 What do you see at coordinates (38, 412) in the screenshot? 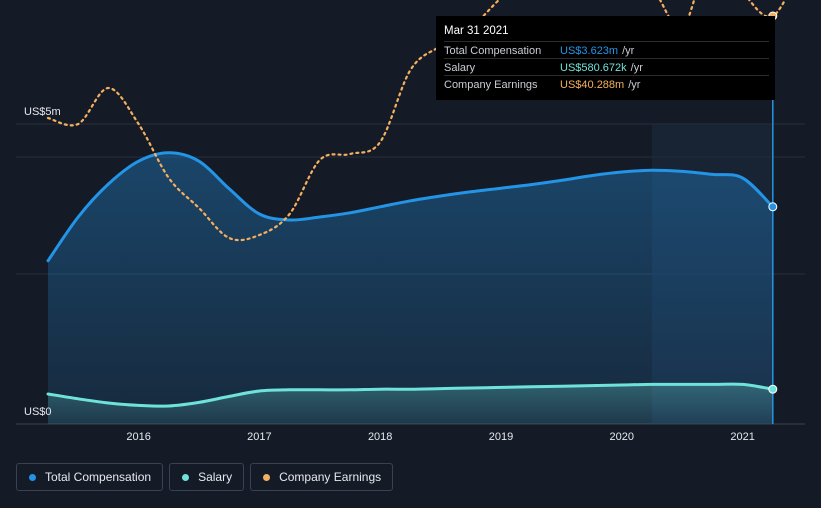
I see `y-tick-label-min: US$0` at bounding box center [38, 412].